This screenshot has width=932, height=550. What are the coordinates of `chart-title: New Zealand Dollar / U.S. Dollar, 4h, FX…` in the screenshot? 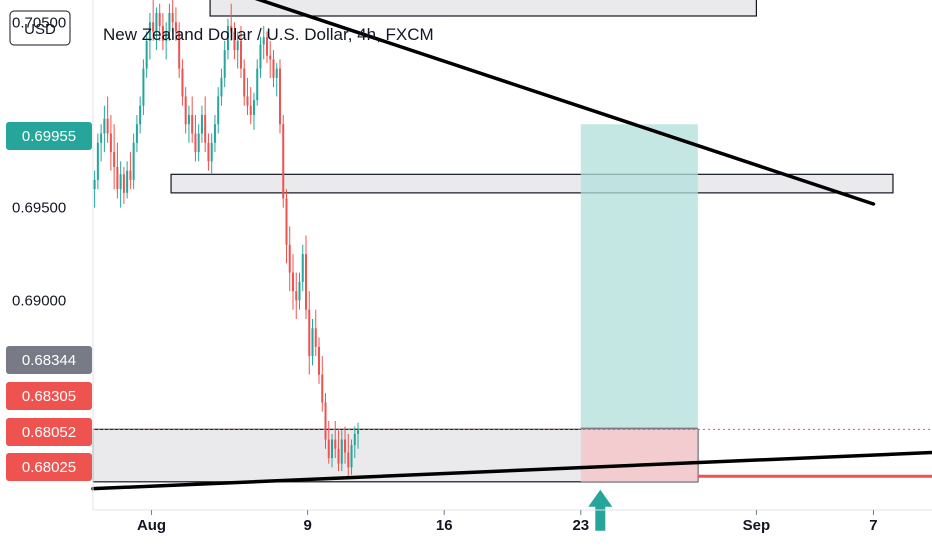 It's located at (268, 34).